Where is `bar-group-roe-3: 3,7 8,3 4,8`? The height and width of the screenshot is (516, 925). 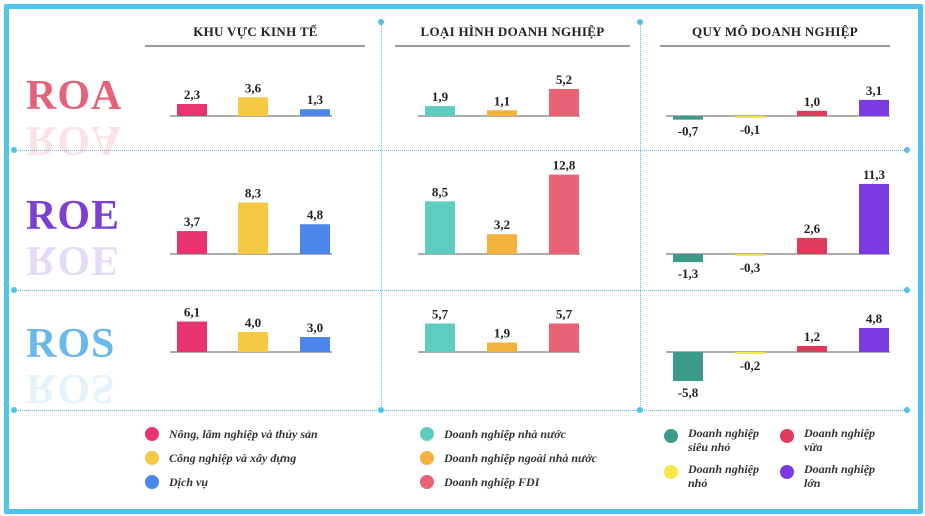 bar-group-roe-3: 3,7 8,3 4,8 is located at coordinates (251, 220).